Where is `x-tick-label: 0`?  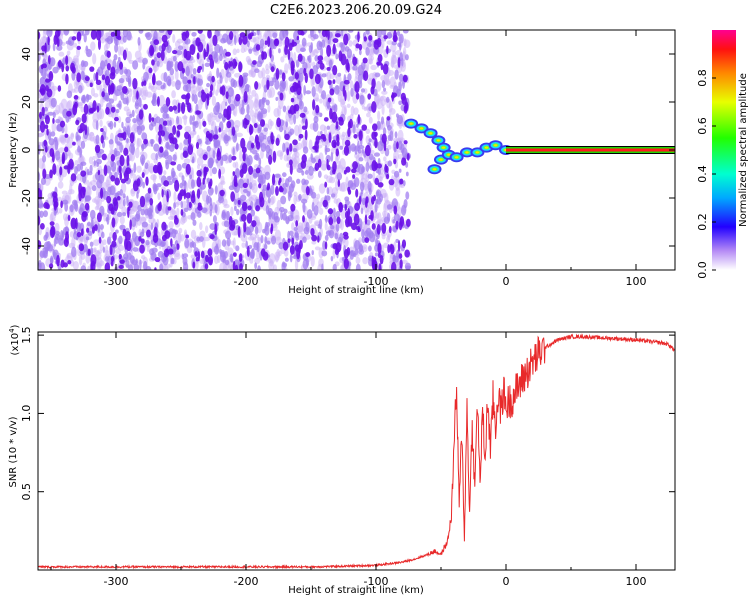 x-tick-label: 0 is located at coordinates (506, 281).